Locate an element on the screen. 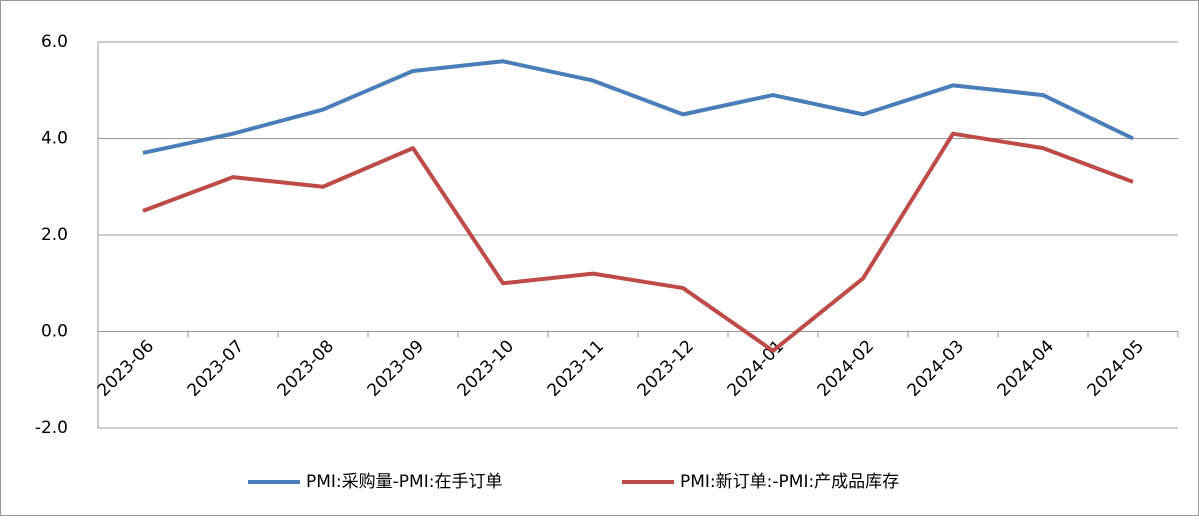 Image resolution: width=1199 pixels, height=520 pixels. y-tick-label: 6.0 is located at coordinates (54, 42).